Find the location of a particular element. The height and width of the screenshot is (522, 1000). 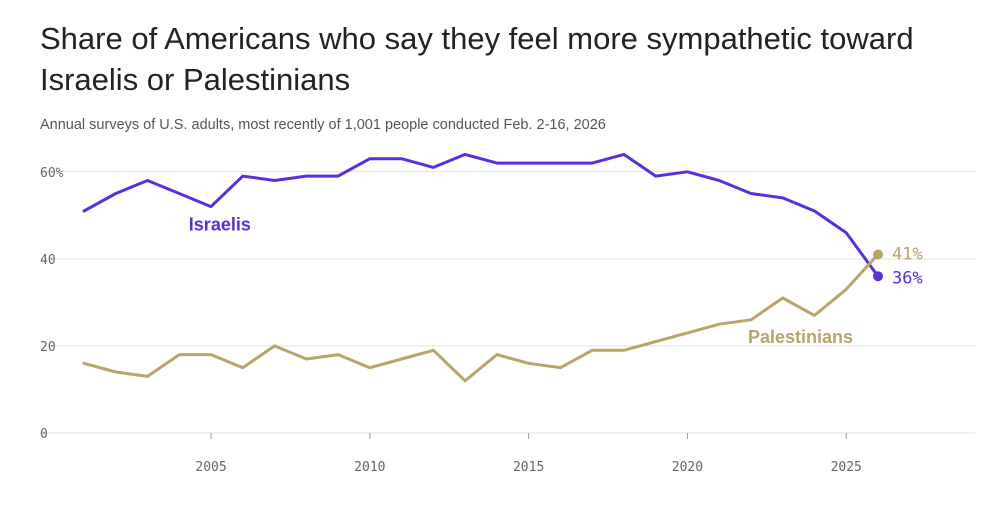

series-label-palestinians: Palestinians is located at coordinates (800, 337).